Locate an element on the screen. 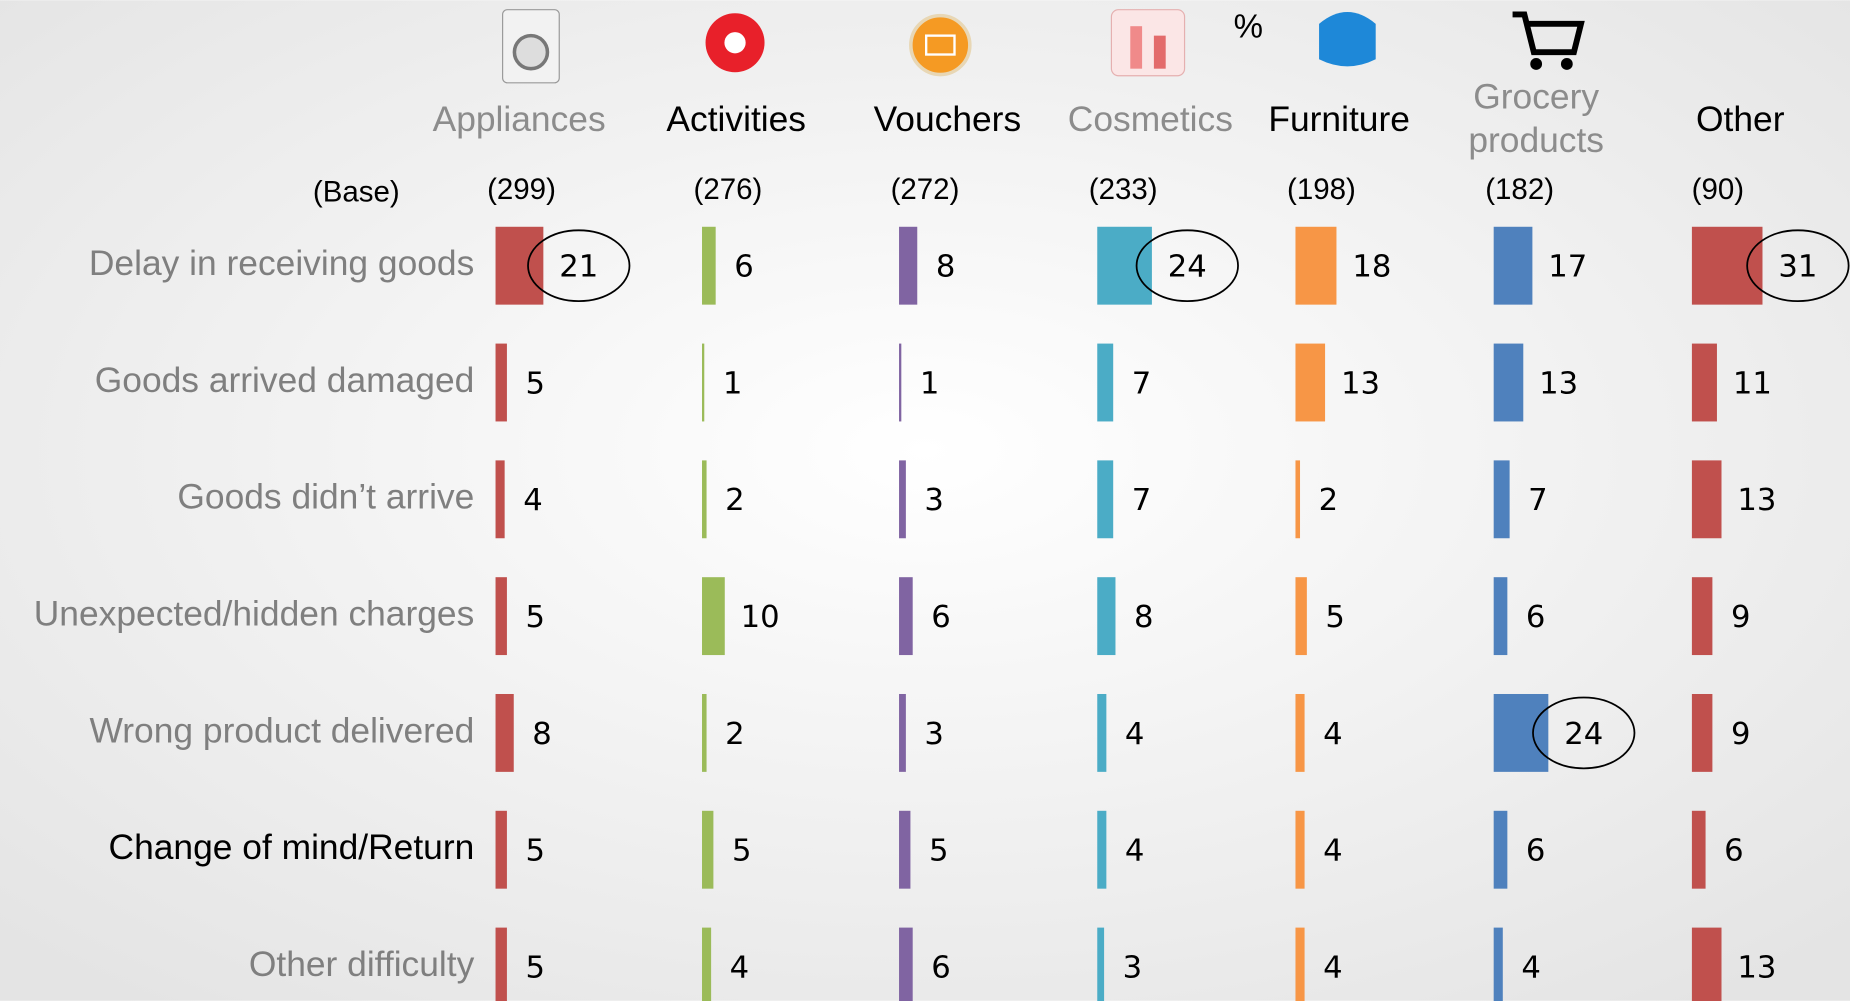 The image size is (1850, 1001). base-value: (272) is located at coordinates (925, 189).